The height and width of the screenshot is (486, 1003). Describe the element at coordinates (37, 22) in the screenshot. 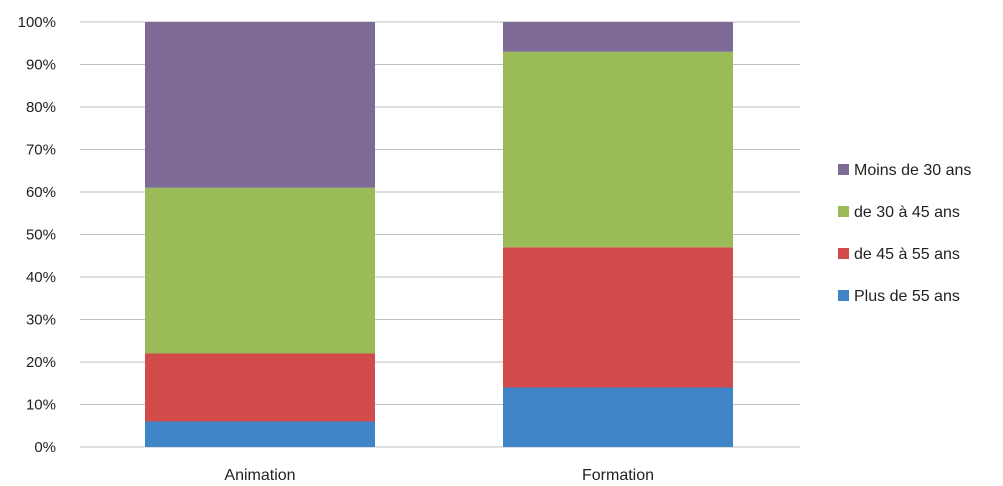

I see `y-tick-label: 100%` at that location.